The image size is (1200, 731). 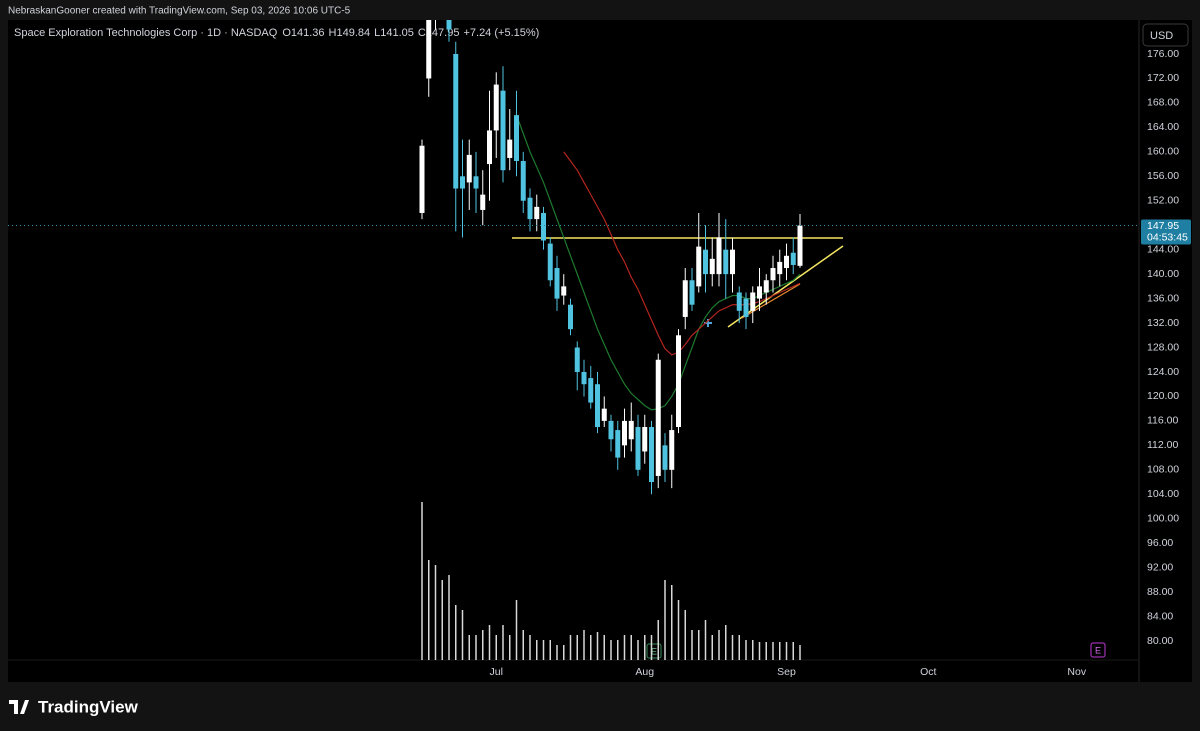 What do you see at coordinates (1163, 274) in the screenshot?
I see `y-tick-label: 140.00` at bounding box center [1163, 274].